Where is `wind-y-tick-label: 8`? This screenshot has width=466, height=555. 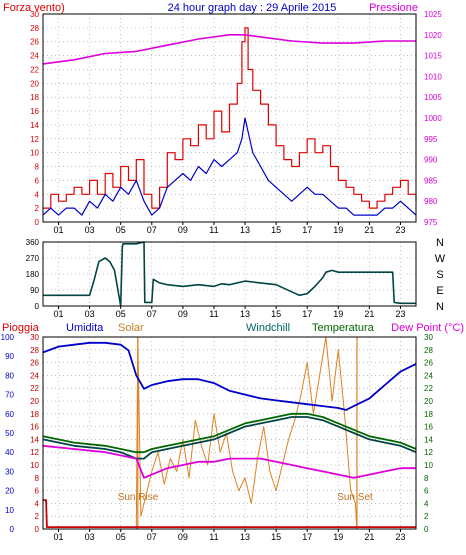 wind-y-tick-label: 8 is located at coordinates (37, 167).